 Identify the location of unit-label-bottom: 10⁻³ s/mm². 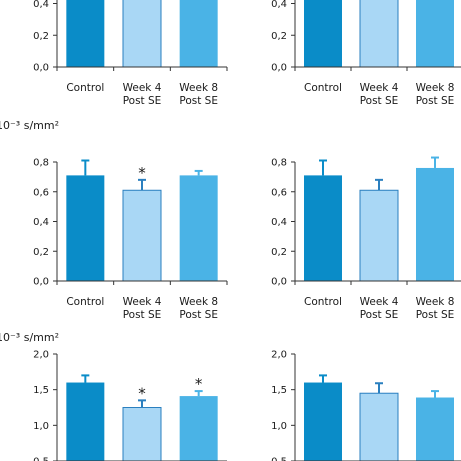
(29, 337).